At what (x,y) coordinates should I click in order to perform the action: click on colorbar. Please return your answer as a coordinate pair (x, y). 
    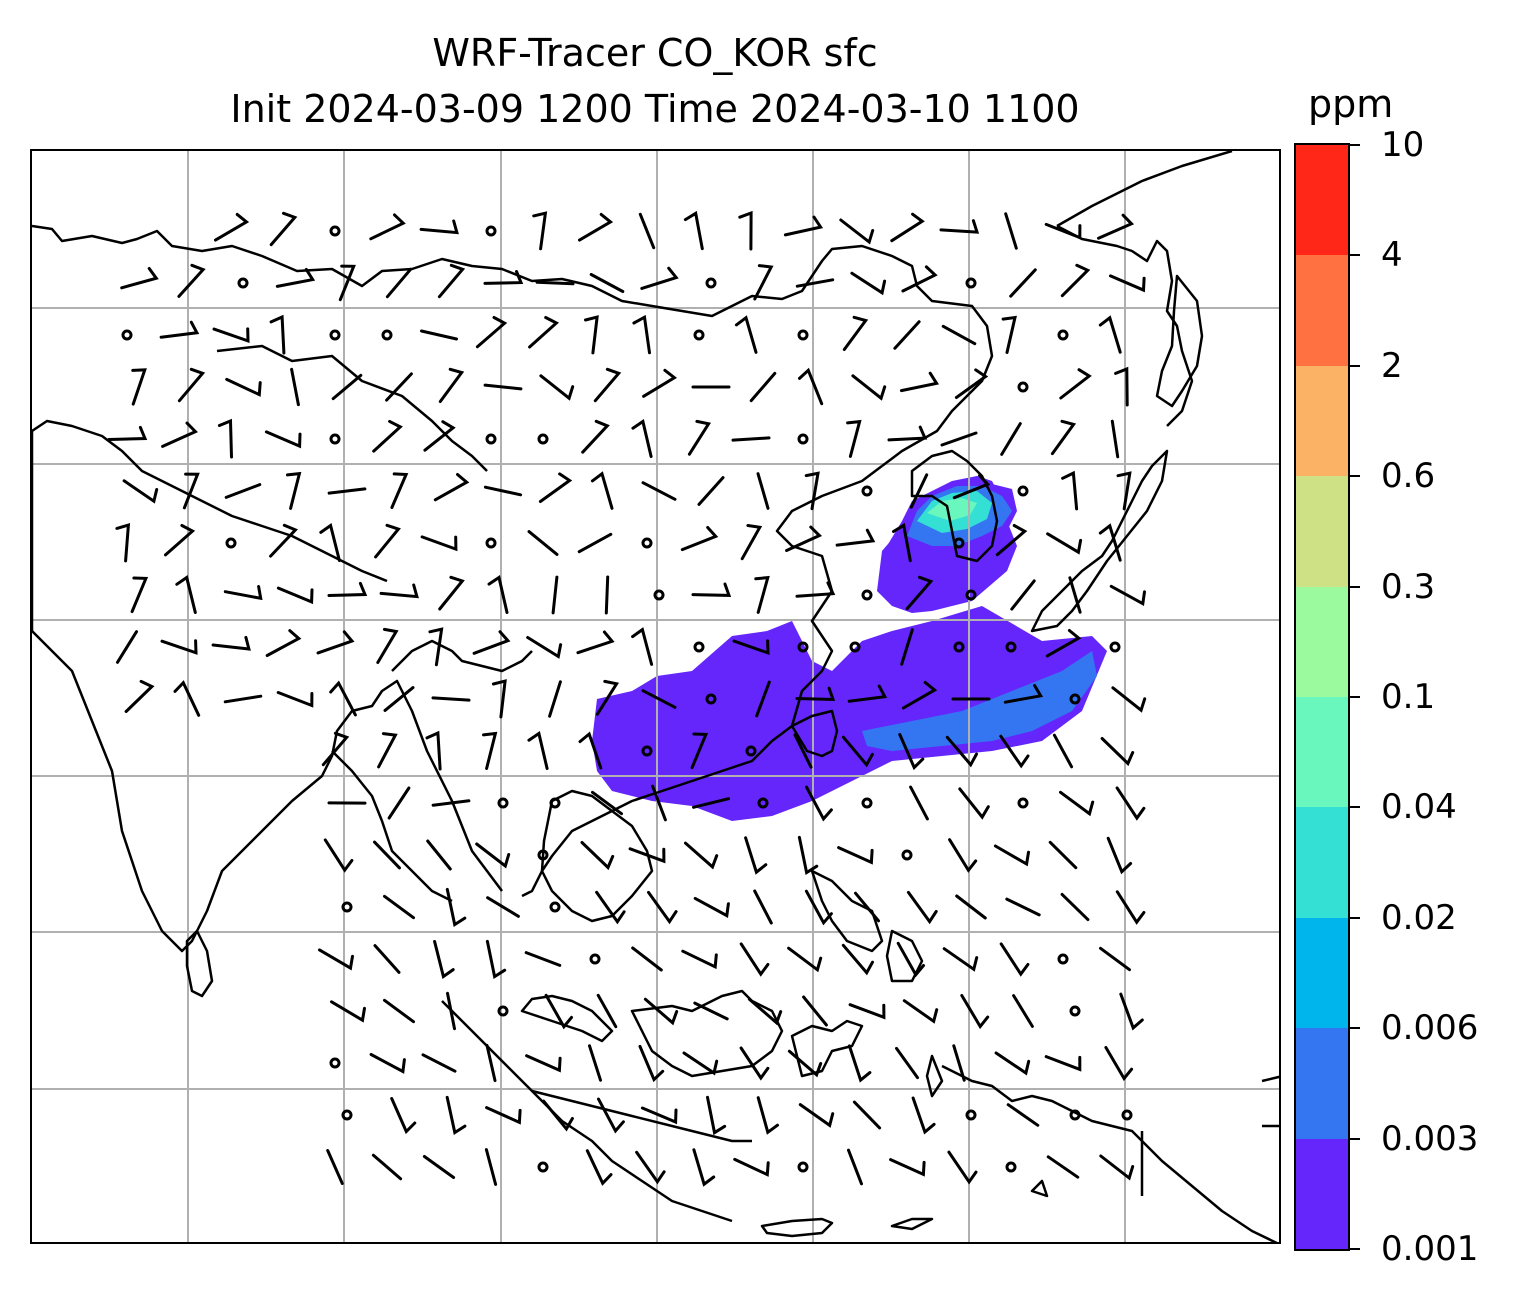
    Looking at the image, I should click on (1322, 697).